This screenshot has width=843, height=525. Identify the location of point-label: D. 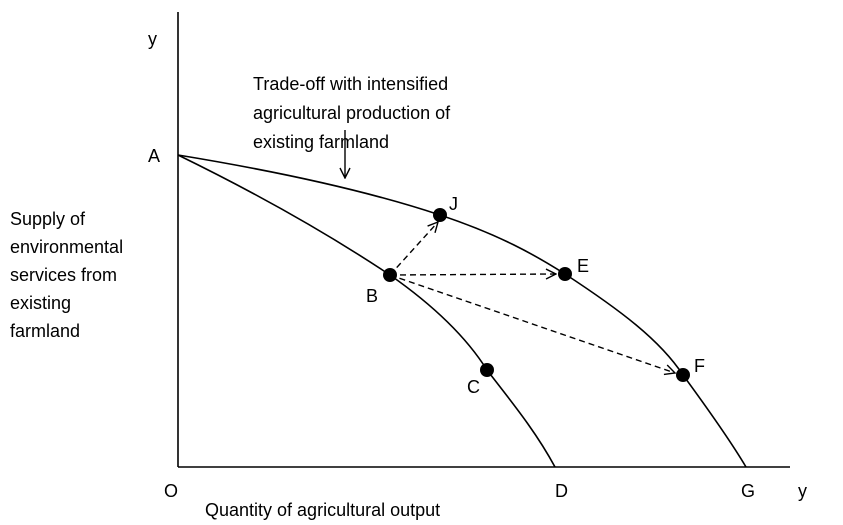
(561, 491).